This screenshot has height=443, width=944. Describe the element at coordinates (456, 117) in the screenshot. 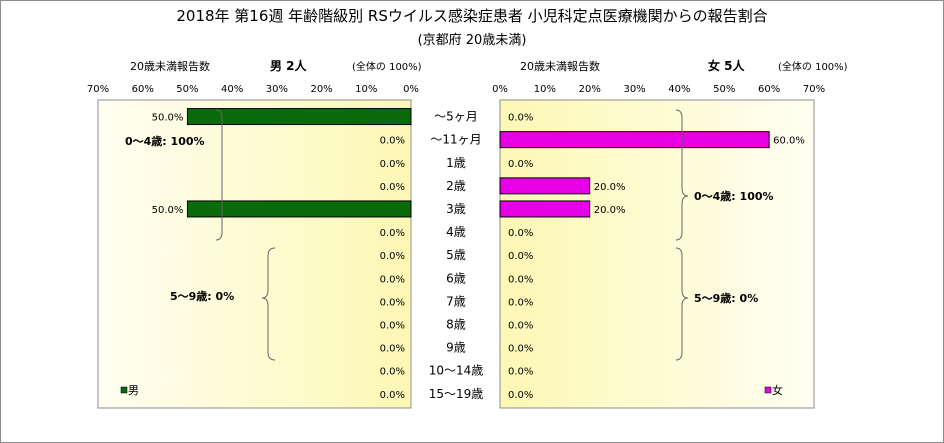

I see `age-category-label: ～5ヶ月` at that location.